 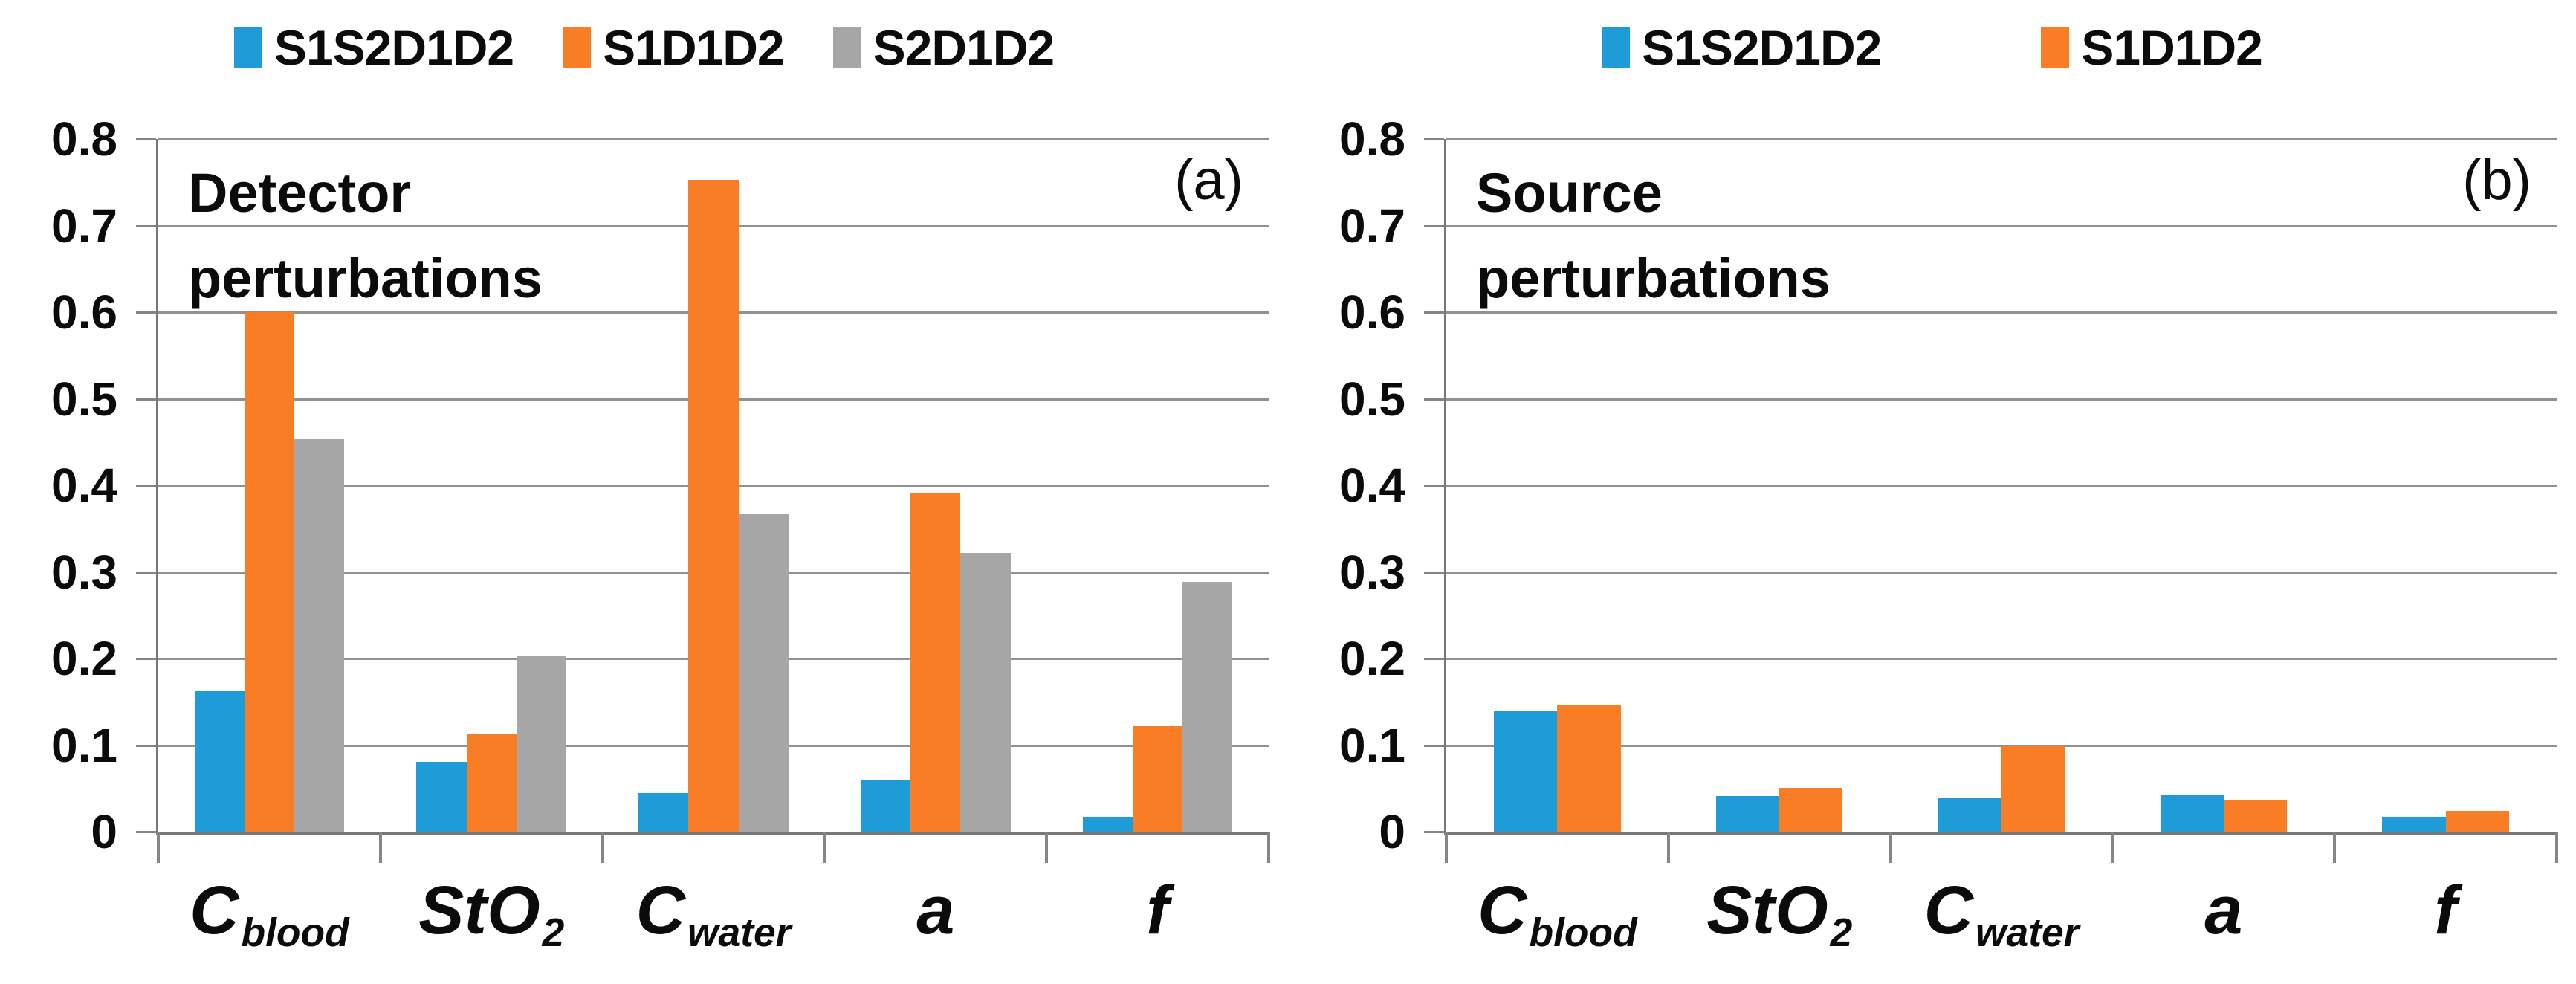 What do you see at coordinates (986, 692) in the screenshot?
I see `bar-s2d1d2-a` at bounding box center [986, 692].